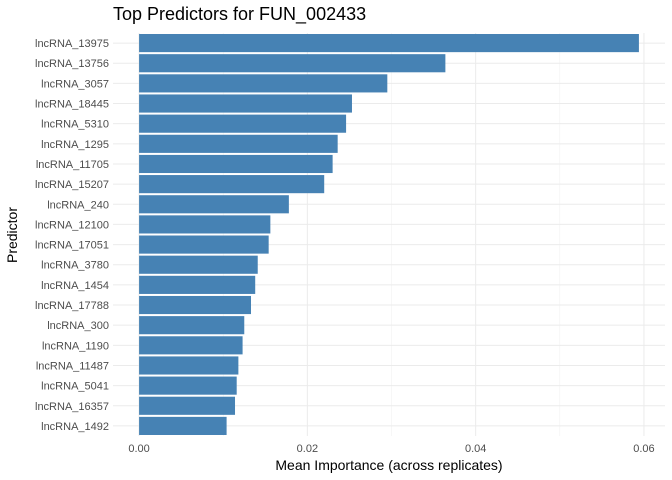  Describe the element at coordinates (78, 205) in the screenshot. I see `y-tick-label: lncRNA_240` at that location.